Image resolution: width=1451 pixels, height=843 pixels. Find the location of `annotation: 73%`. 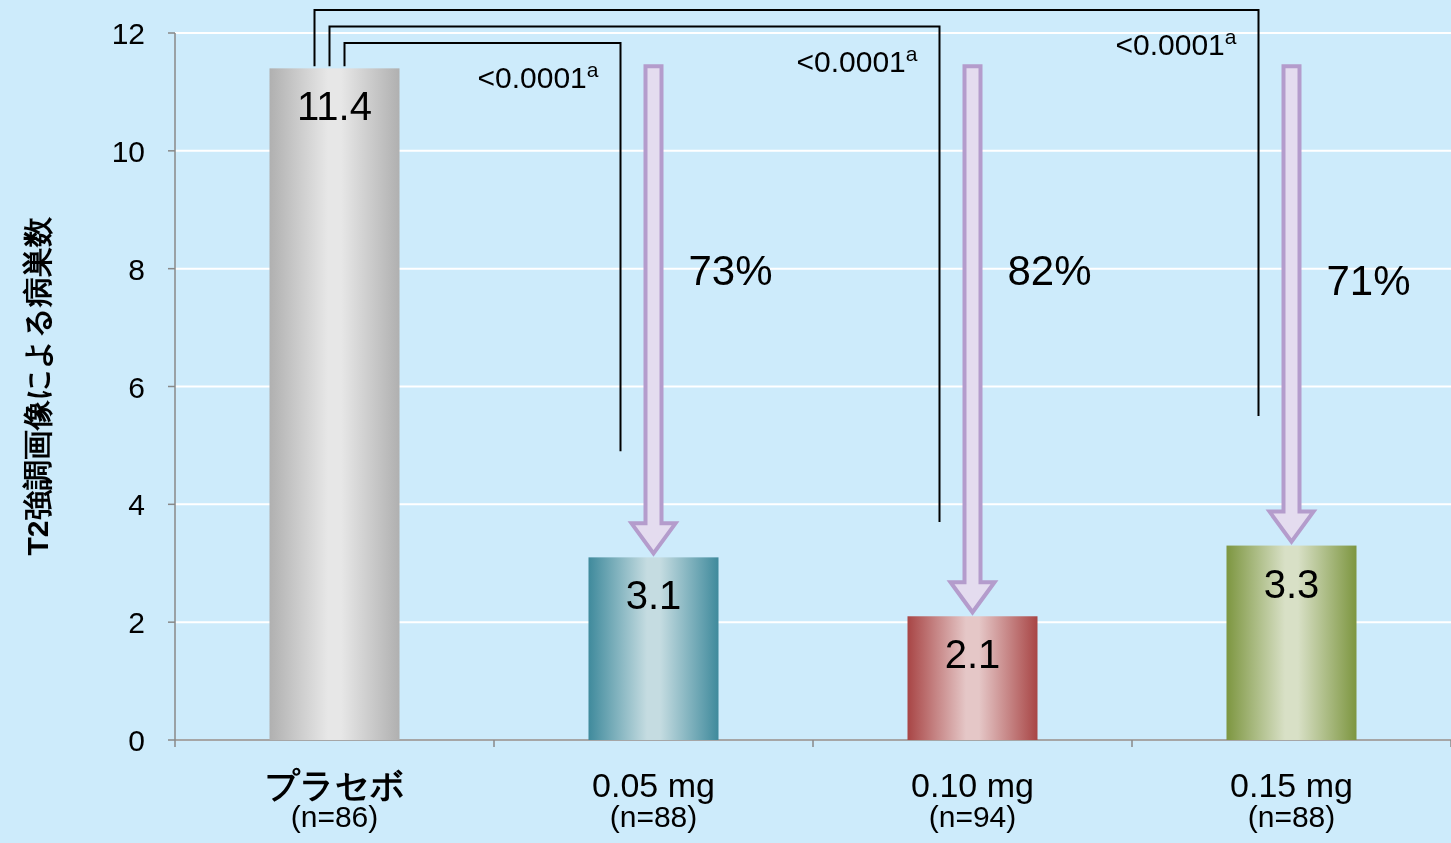

annotation: 73% is located at coordinates (730, 270).